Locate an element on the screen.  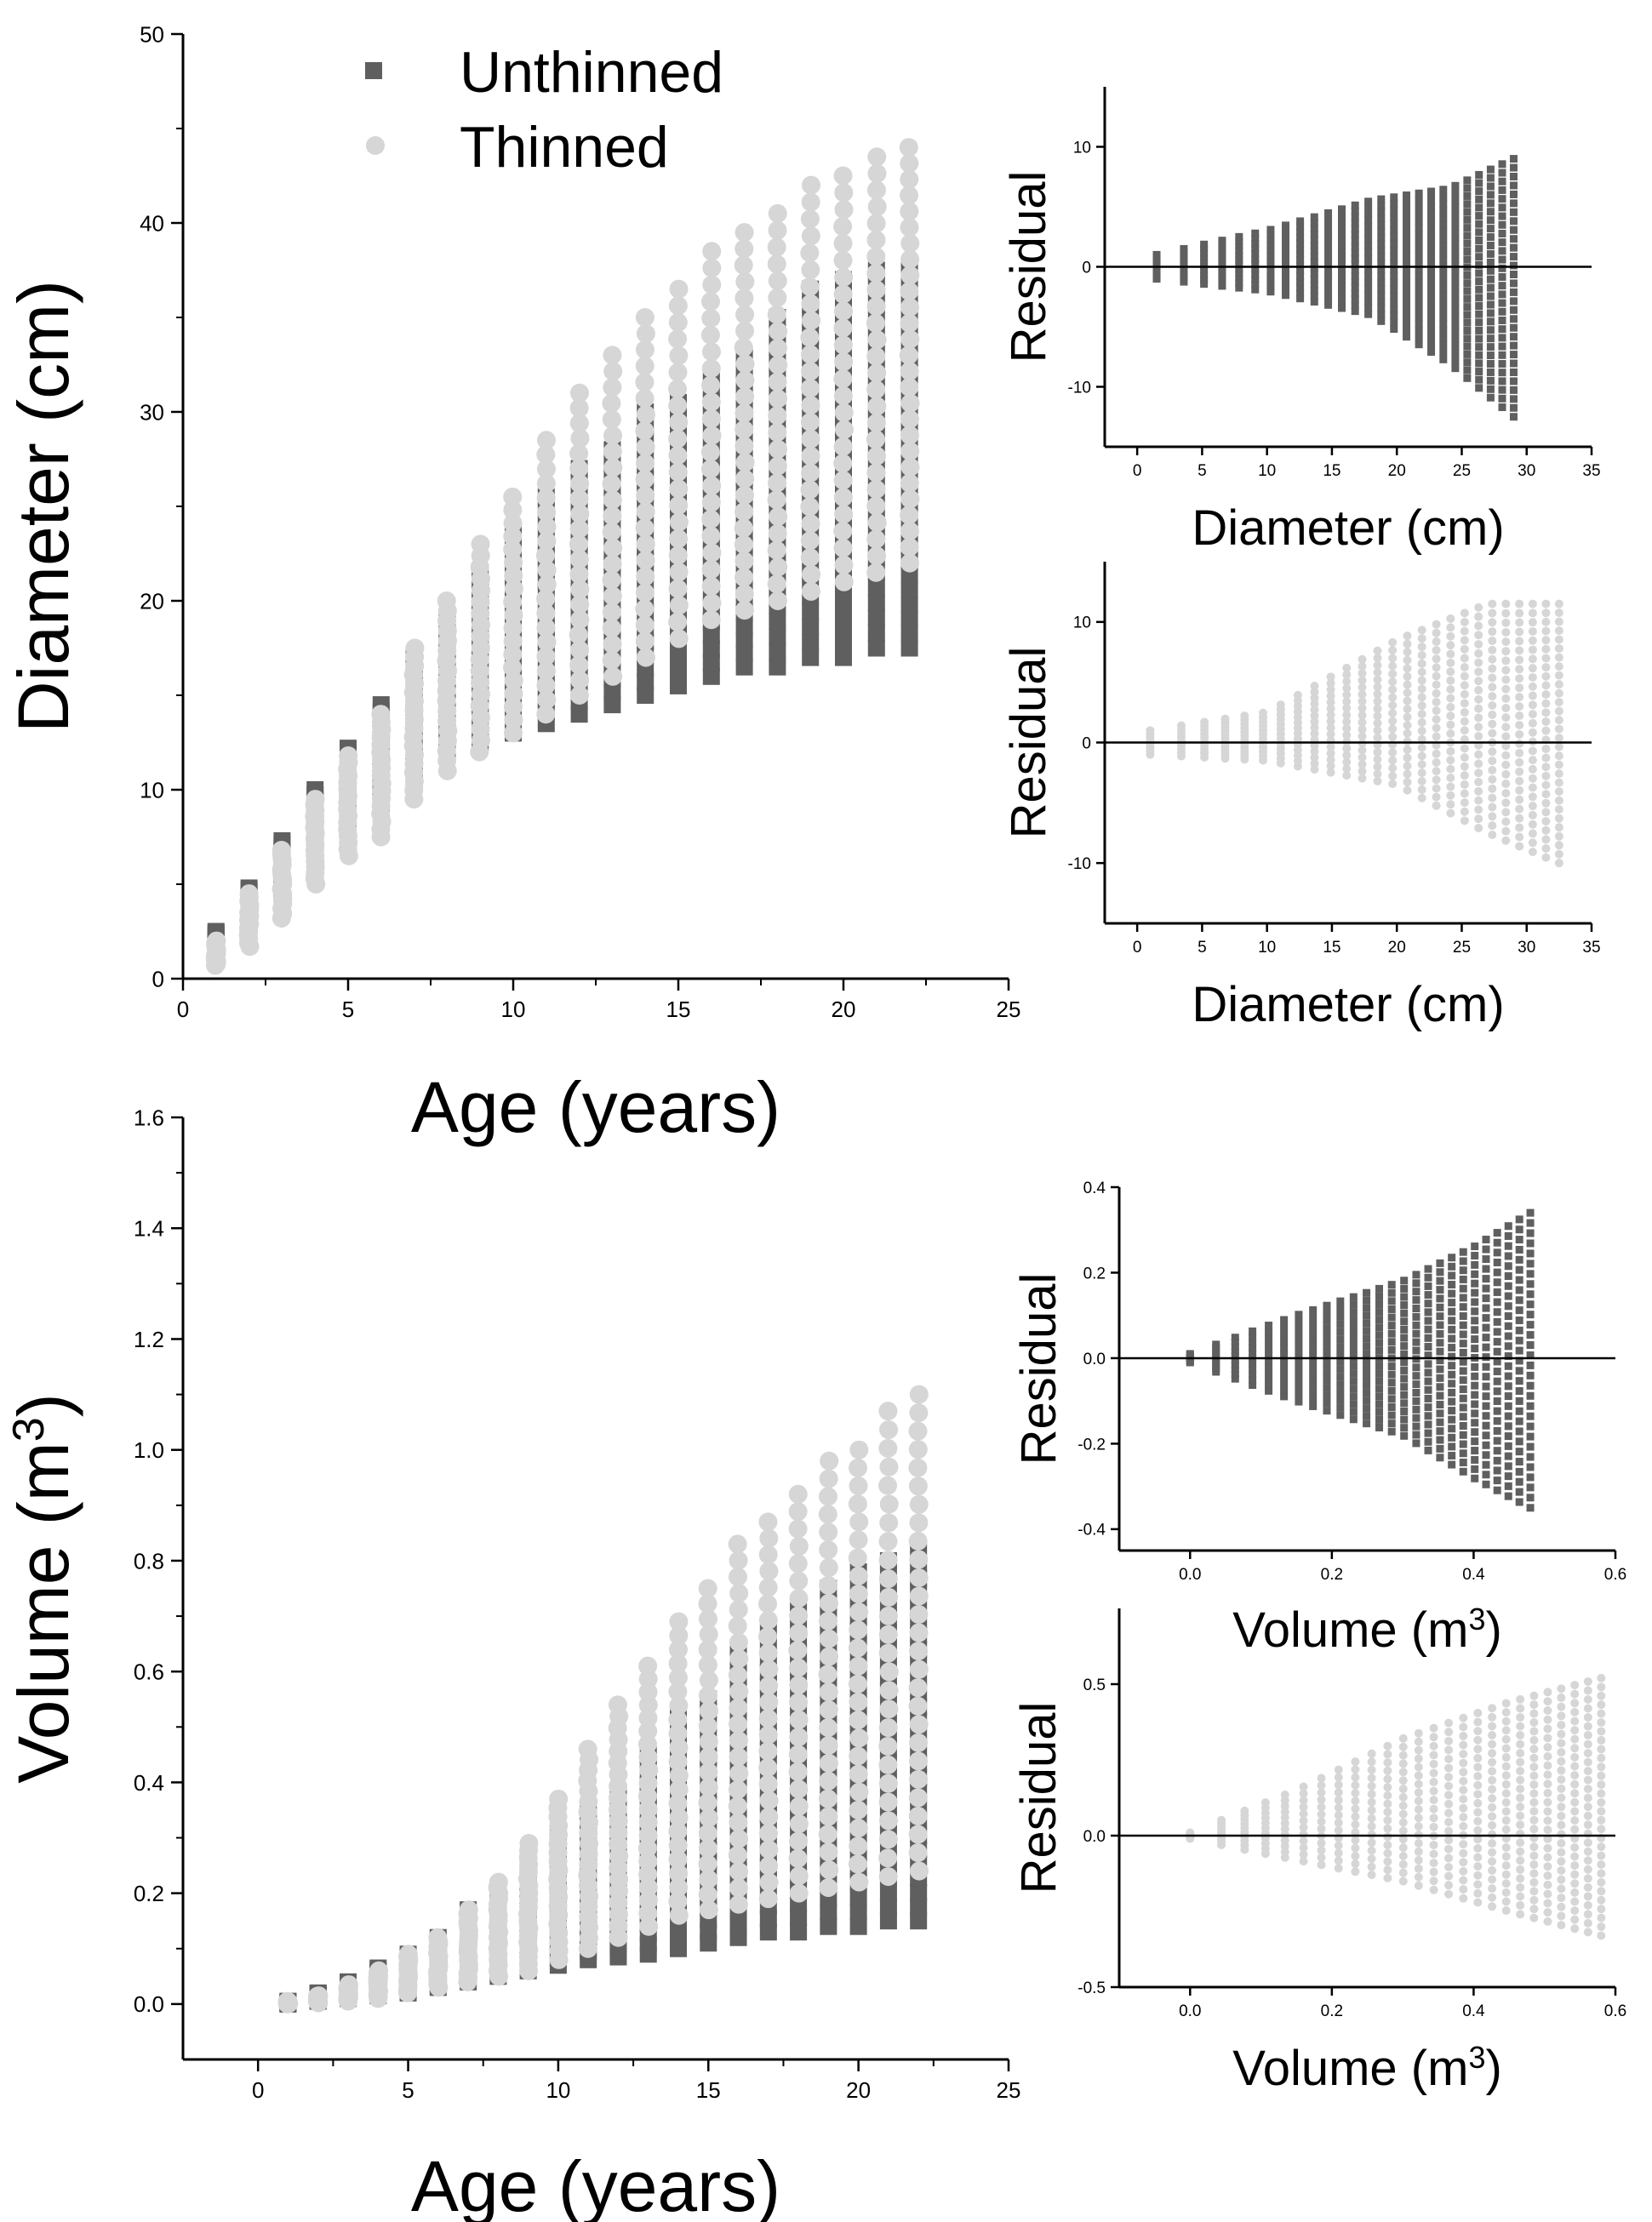
y-tick-label: -10 is located at coordinates (1079, 388).